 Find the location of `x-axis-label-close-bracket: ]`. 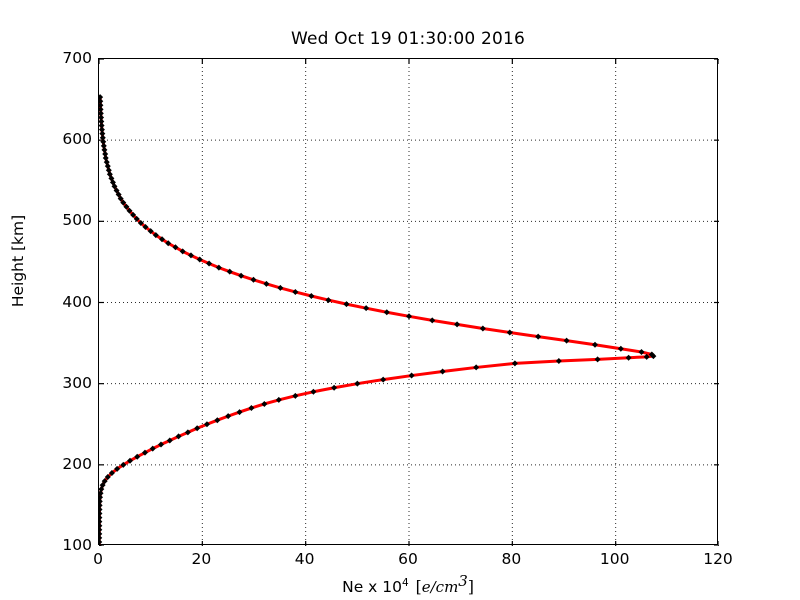

x-axis-label-close-bracket: ] is located at coordinates (470, 587).